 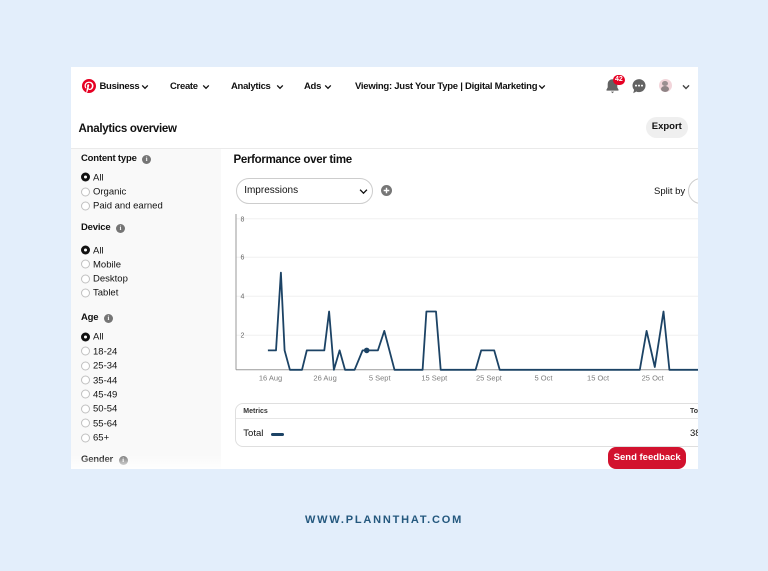 I want to click on svg-text: 15 Oct, so click(x=598, y=378).